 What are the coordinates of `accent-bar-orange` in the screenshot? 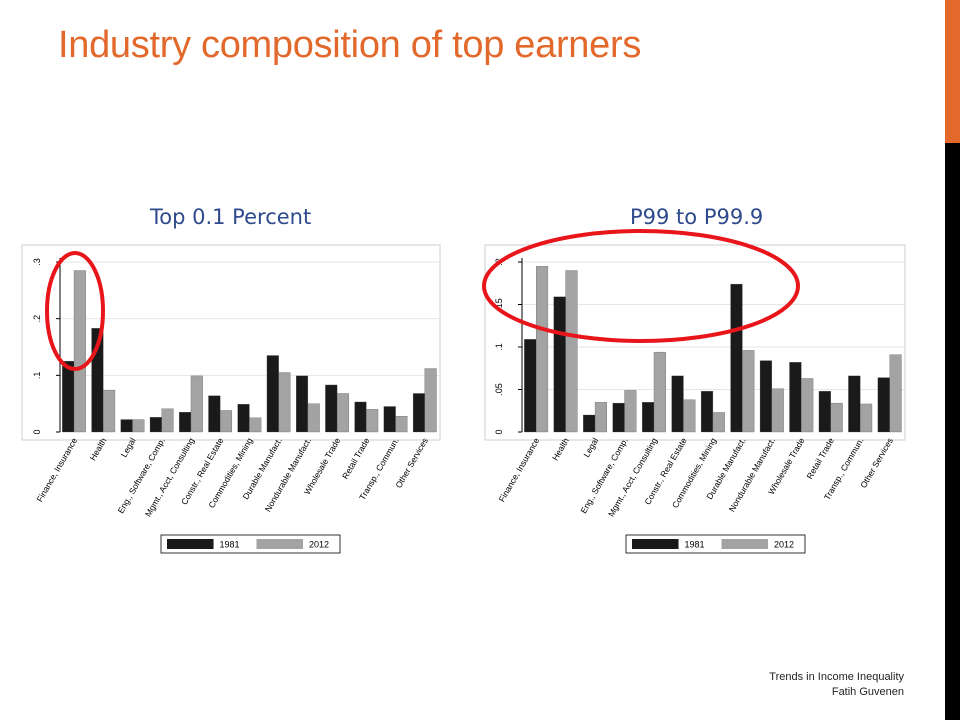 It's located at (952, 71).